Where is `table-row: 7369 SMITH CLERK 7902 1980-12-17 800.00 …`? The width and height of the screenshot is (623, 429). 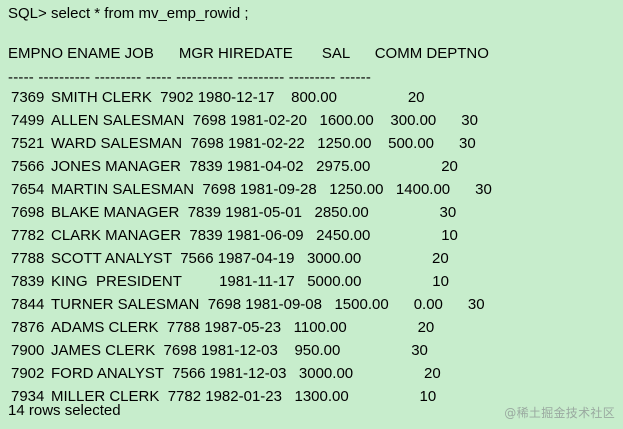 table-row: 7369 SMITH CLERK 7902 1980-12-17 800.00 … is located at coordinates (218, 97).